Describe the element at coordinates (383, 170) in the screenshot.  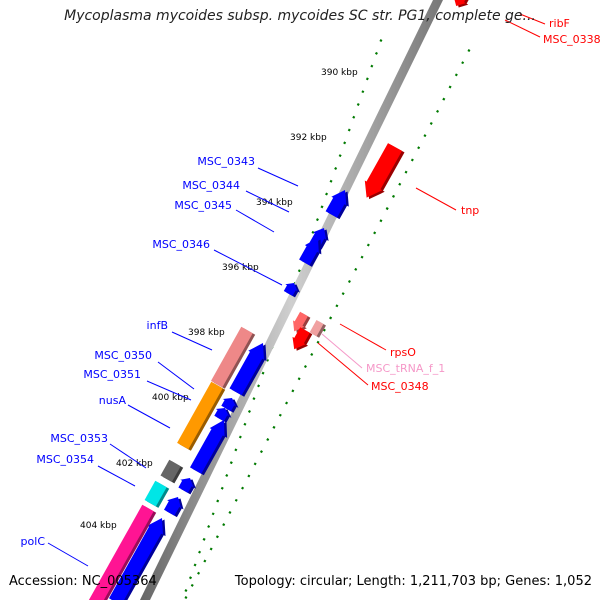
I see `feature-tnp` at that location.